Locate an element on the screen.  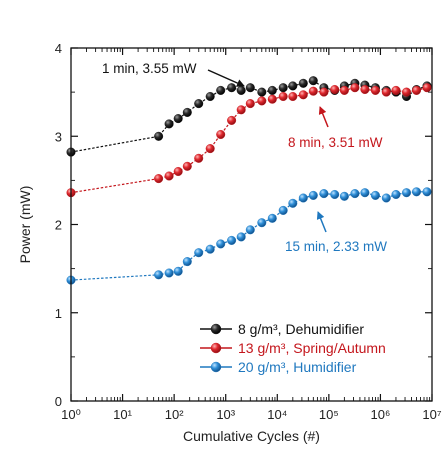
legend-label: 8 g/m³, Dehumidifier is located at coordinates (301, 329).